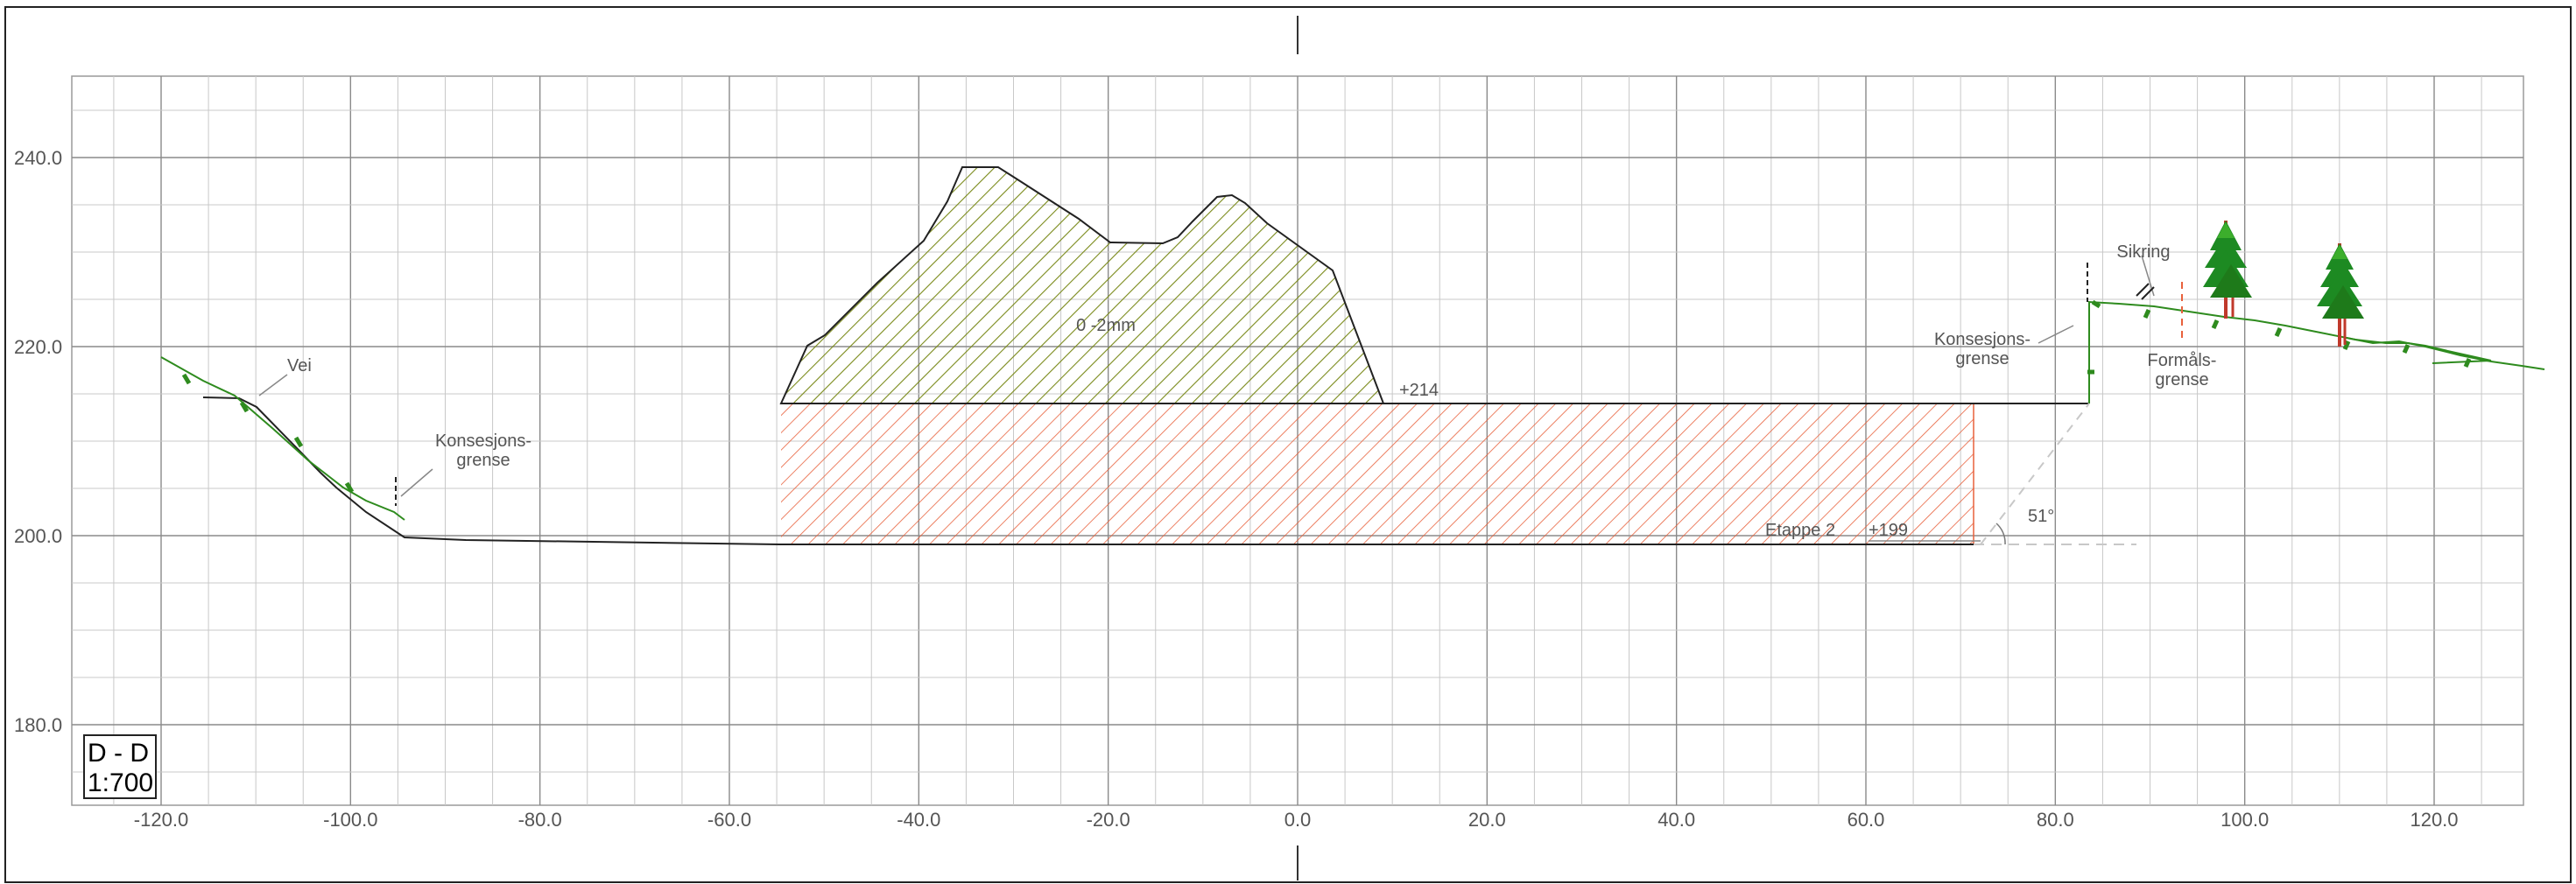 The image size is (2576, 884). What do you see at coordinates (2182, 360) in the screenshot?
I see `label-formal-line1: Formåls-` at bounding box center [2182, 360].